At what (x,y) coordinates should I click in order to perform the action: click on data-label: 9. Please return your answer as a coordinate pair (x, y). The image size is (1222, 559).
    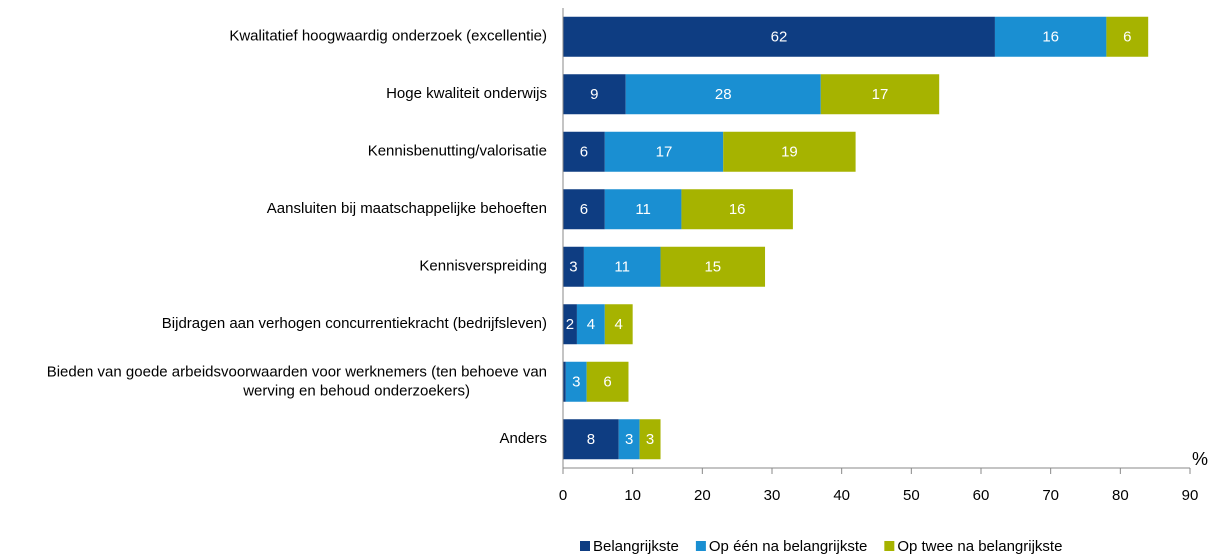
    Looking at the image, I should click on (594, 94).